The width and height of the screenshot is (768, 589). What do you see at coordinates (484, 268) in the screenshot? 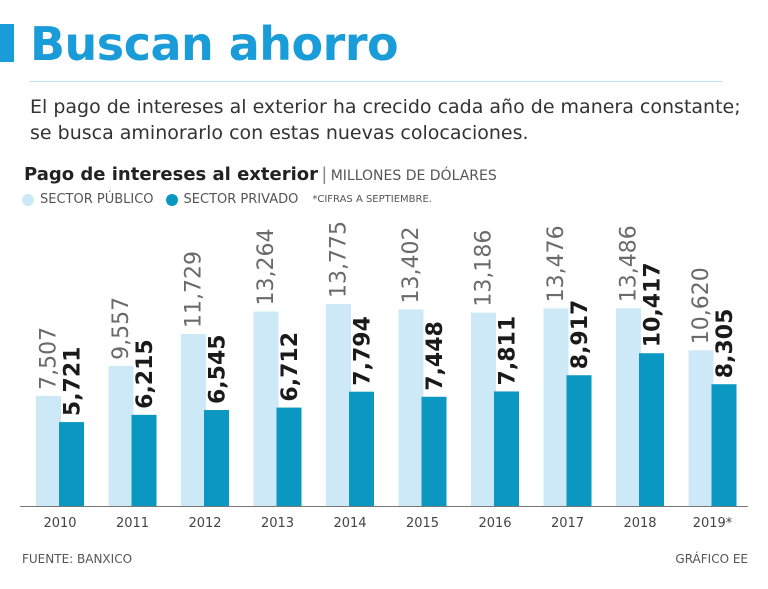
I see `data-label-publico-6: 13,186` at bounding box center [484, 268].